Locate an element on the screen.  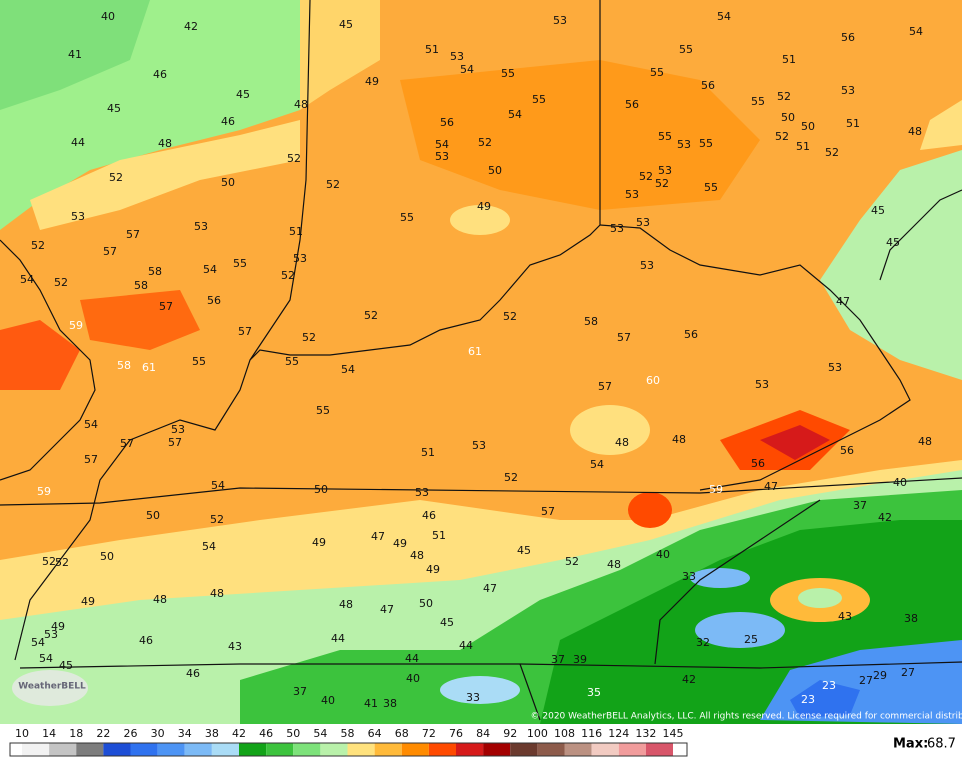
legend-tick-label: 14 is located at coordinates (49, 733).